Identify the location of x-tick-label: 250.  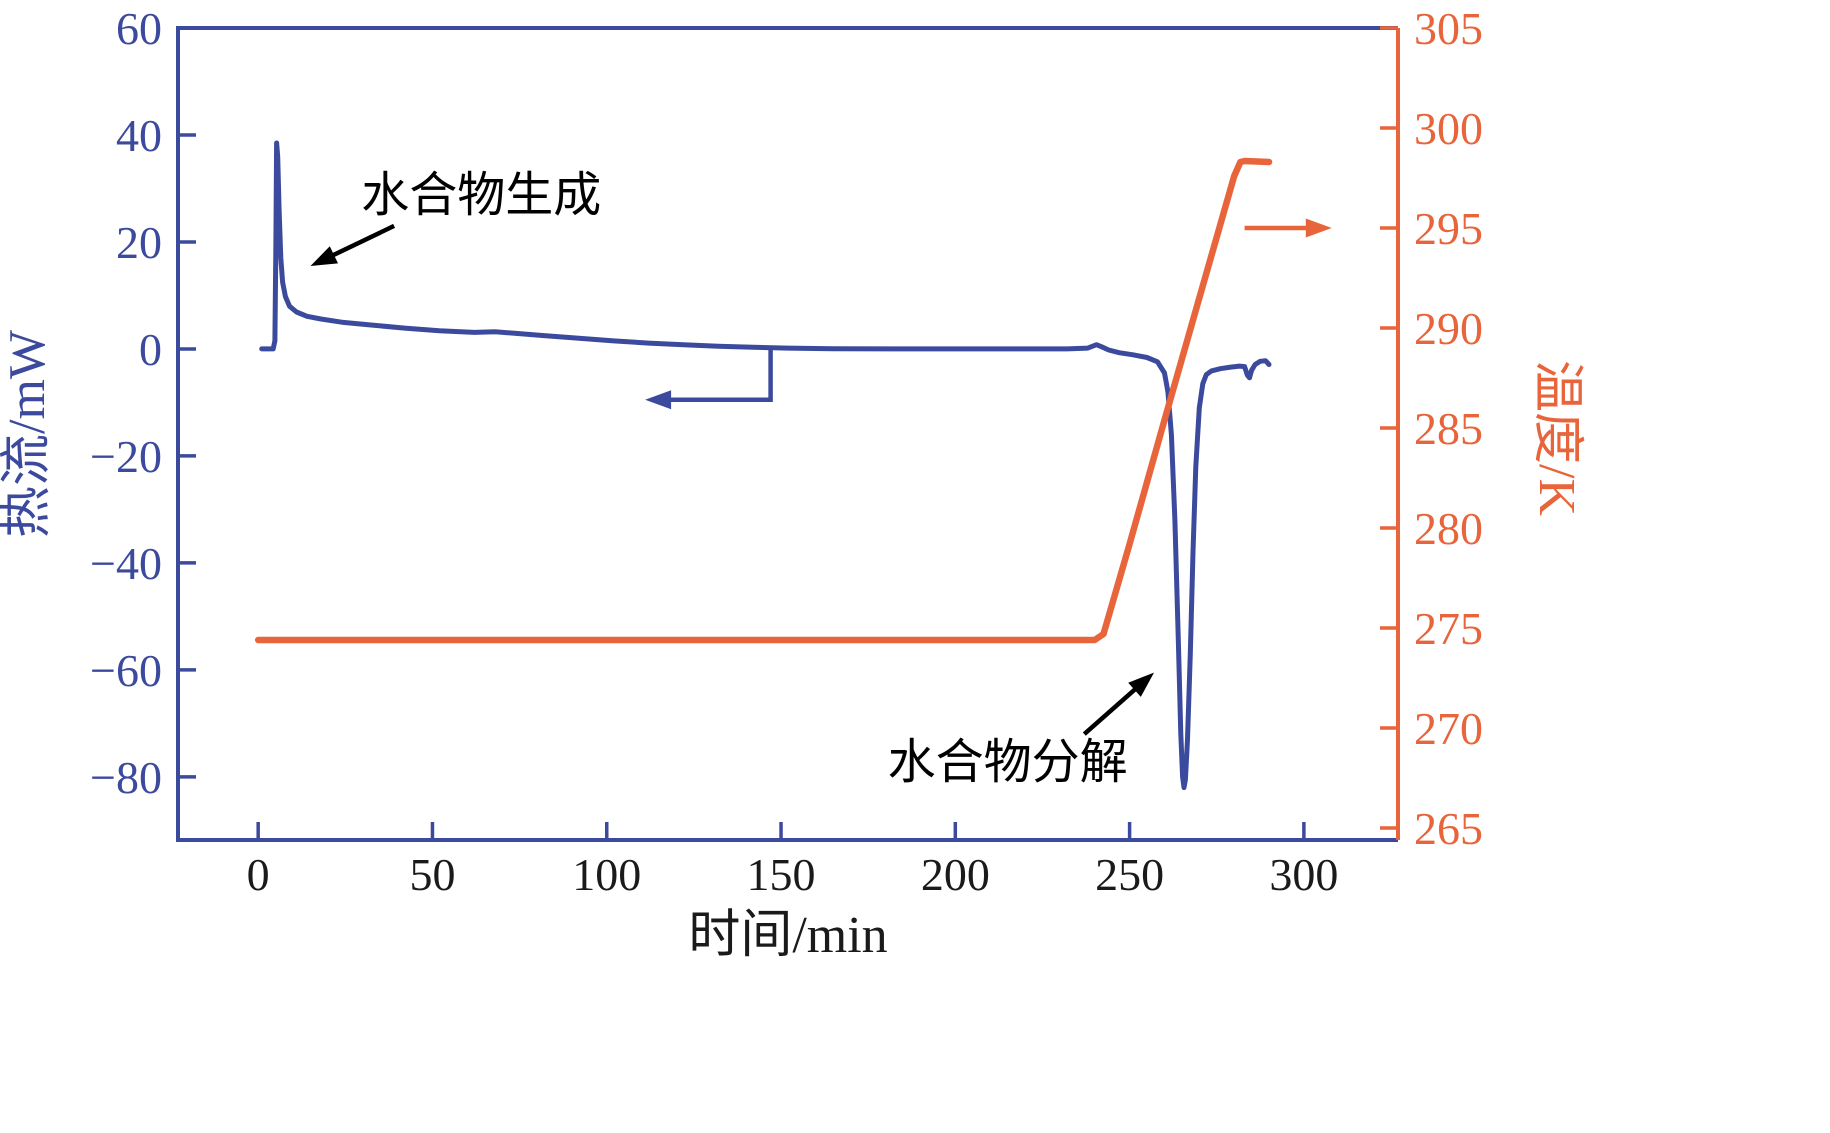
(1129, 874).